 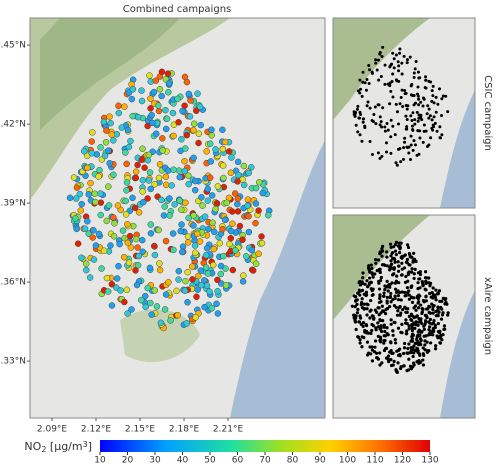 What do you see at coordinates (429, 460) in the screenshot?
I see `colorbar-tick-label: 130` at bounding box center [429, 460].